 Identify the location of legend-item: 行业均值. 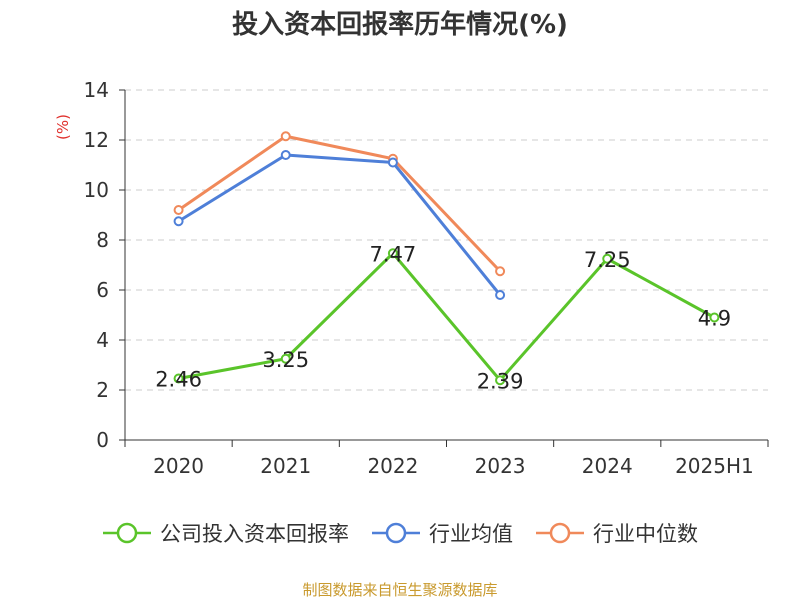
(442, 533).